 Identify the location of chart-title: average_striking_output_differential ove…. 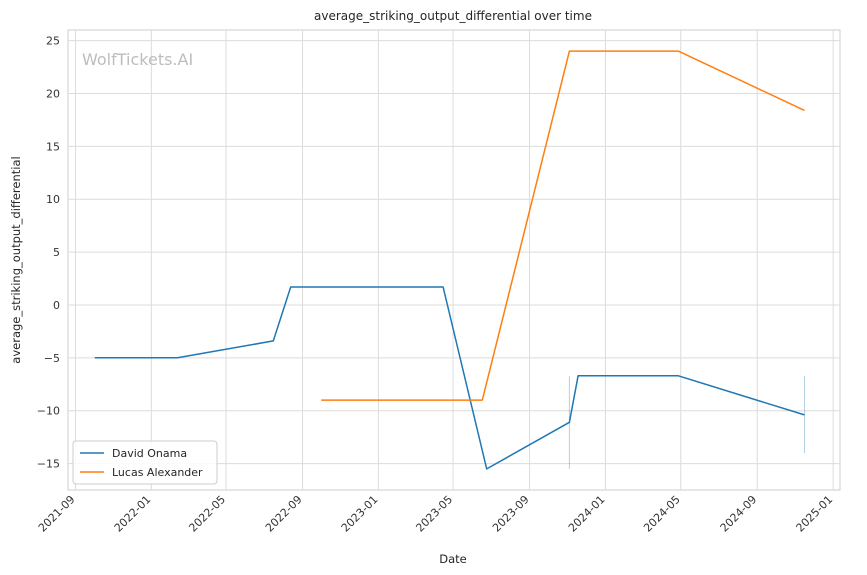
(453, 16).